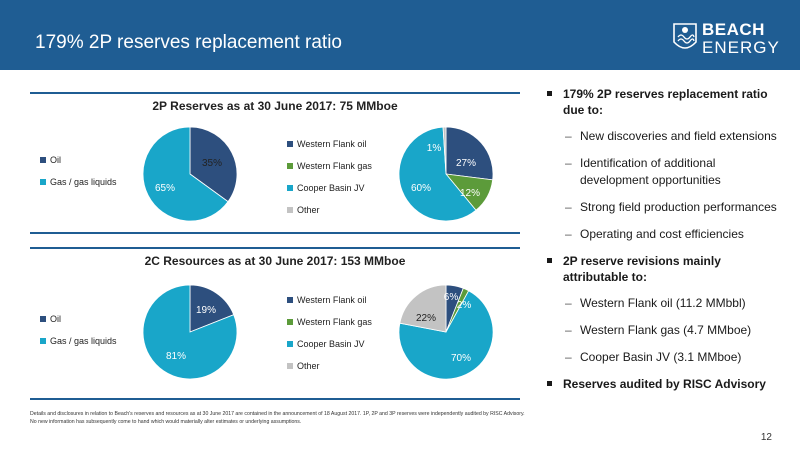 The width and height of the screenshot is (800, 450). Describe the element at coordinates (275, 399) in the screenshot. I see `resources-bottom-rule` at that location.